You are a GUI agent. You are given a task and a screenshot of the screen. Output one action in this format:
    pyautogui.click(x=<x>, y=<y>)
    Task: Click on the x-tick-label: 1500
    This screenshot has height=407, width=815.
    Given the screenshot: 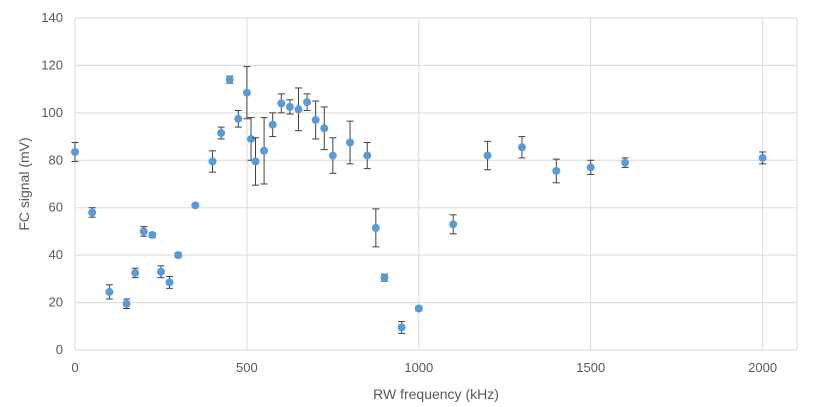 What is the action you would take?
    pyautogui.click(x=590, y=367)
    